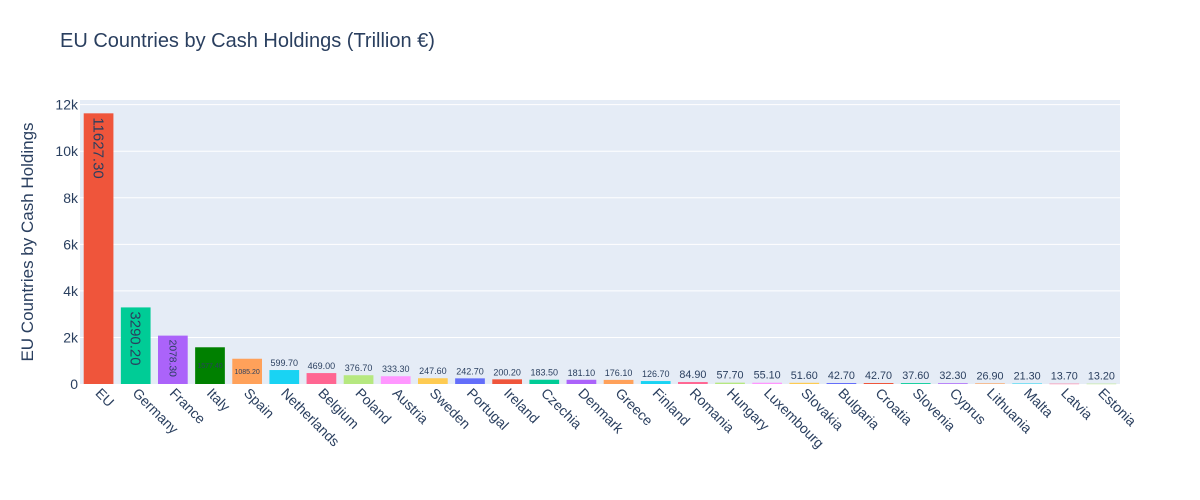 This screenshot has height=500, width=1200. Describe the element at coordinates (359, 368) in the screenshot. I see `data-label: 376.70` at that location.